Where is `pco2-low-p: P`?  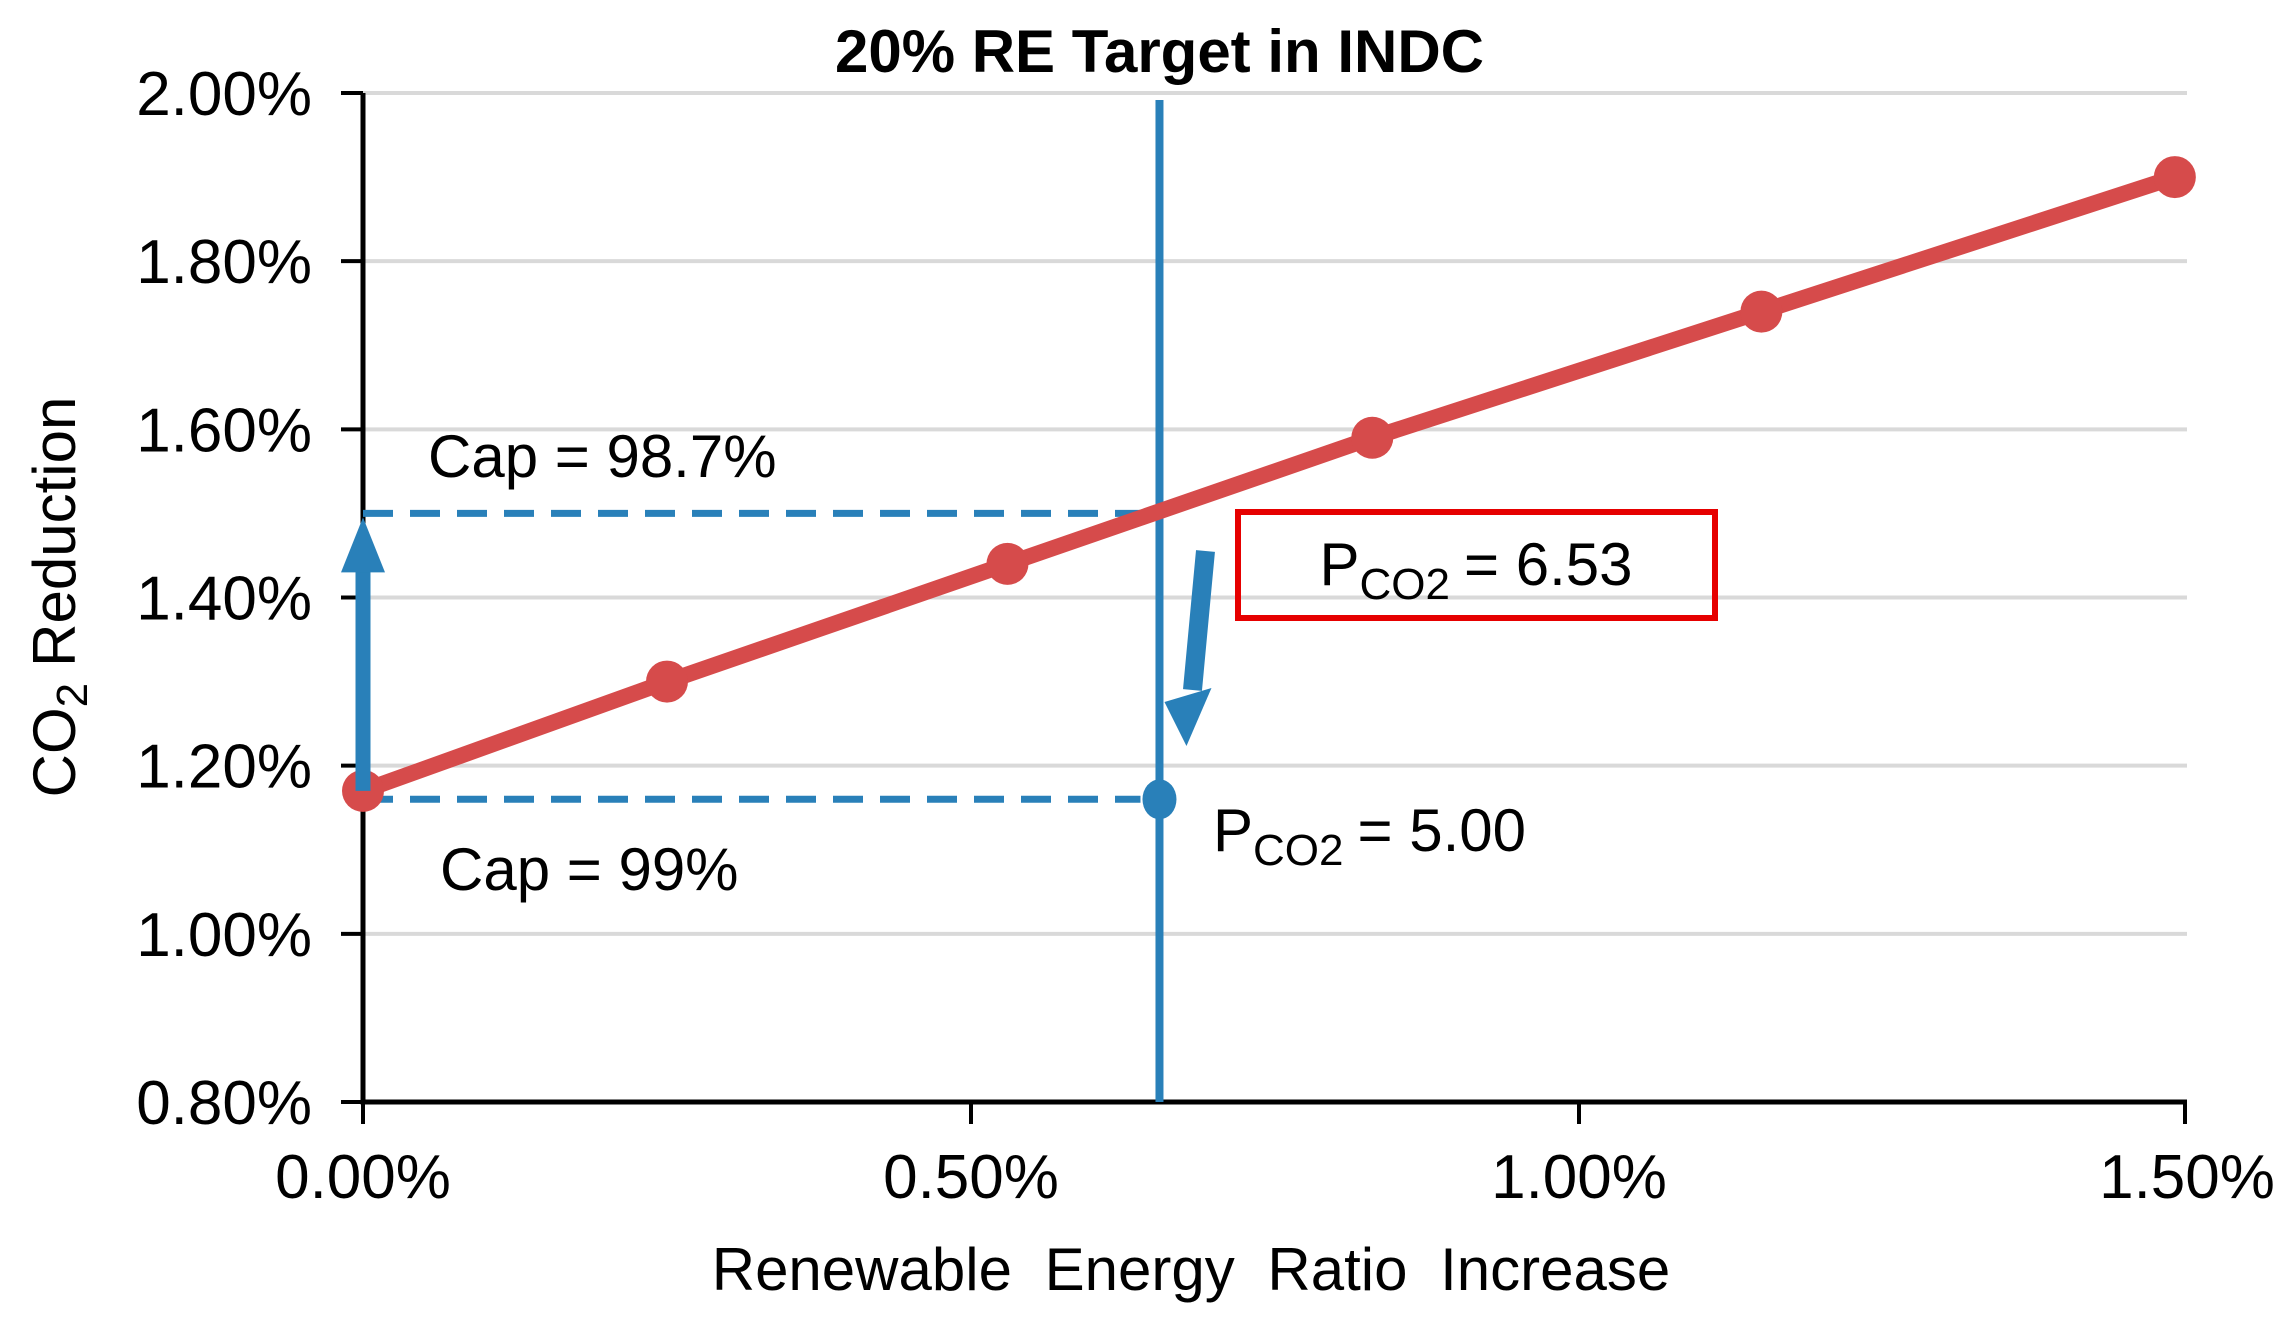 pco2-low-p: P is located at coordinates (1233, 830).